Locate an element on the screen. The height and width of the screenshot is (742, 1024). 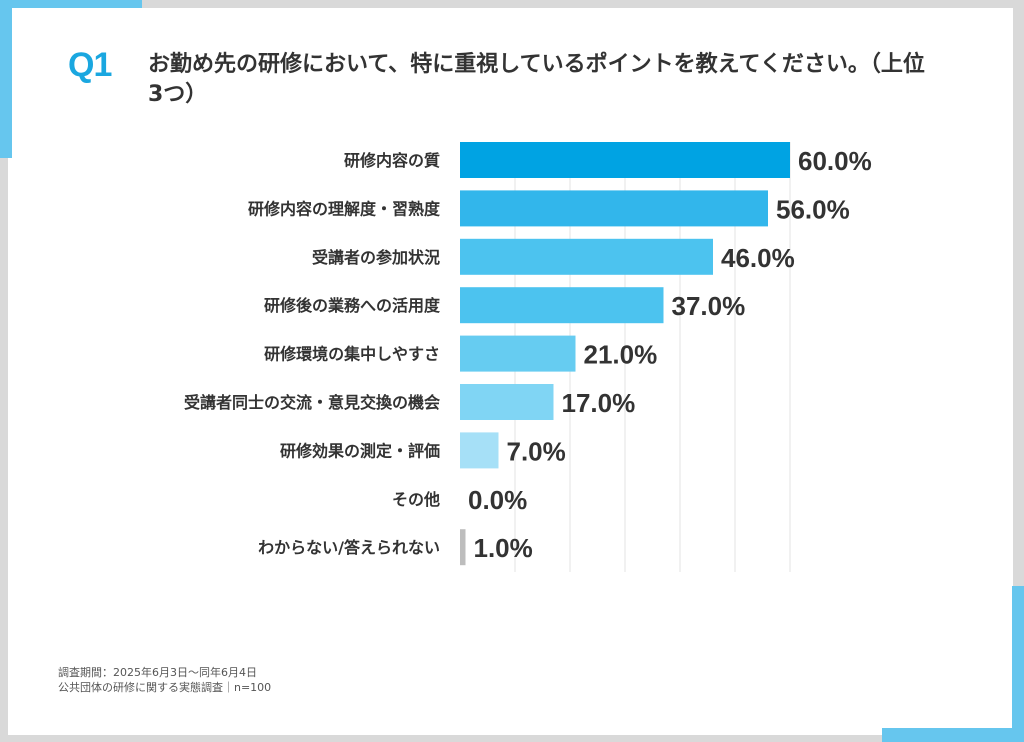
value-label: 21.0% is located at coordinates (621, 355).